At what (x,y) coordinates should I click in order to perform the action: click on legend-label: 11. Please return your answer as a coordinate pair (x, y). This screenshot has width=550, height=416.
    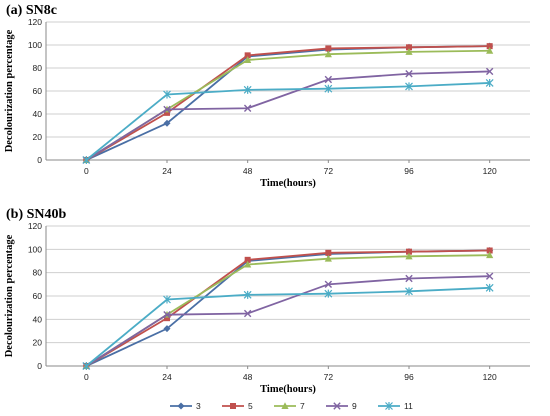
    Looking at the image, I should click on (408, 406).